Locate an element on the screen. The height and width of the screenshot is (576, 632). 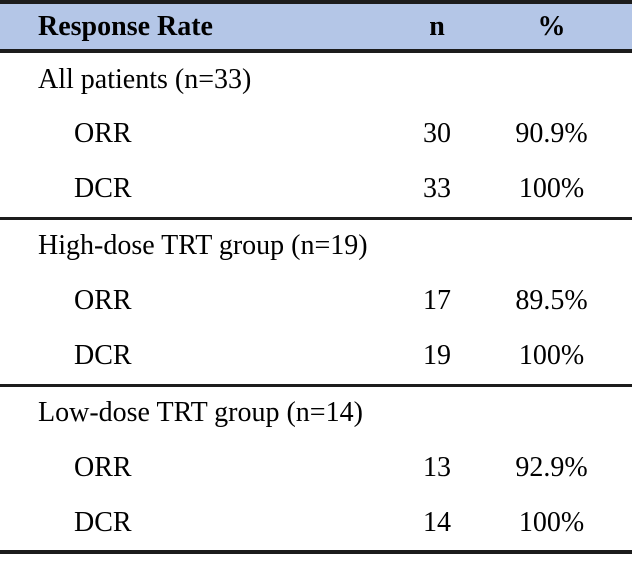
header-n: n is located at coordinates (437, 26).